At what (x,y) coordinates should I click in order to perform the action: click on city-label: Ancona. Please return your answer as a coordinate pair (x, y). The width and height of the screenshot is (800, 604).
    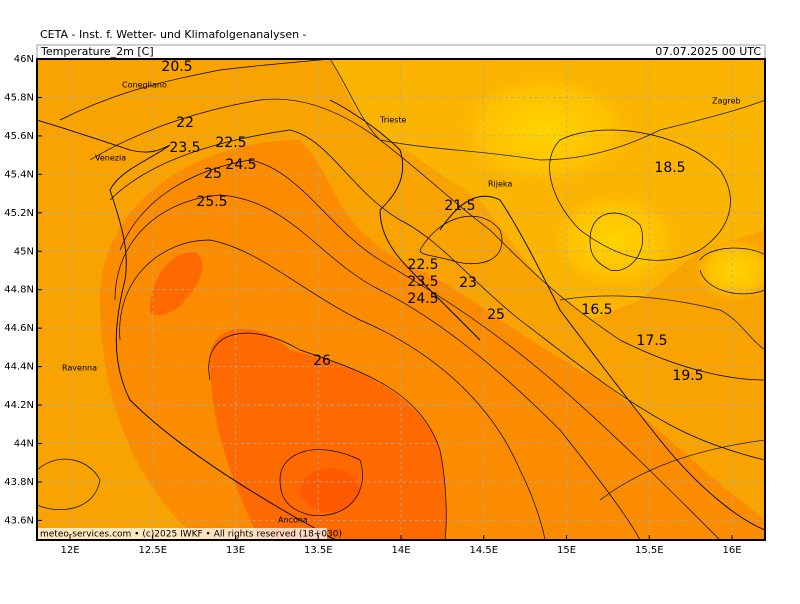
    Looking at the image, I should click on (293, 520).